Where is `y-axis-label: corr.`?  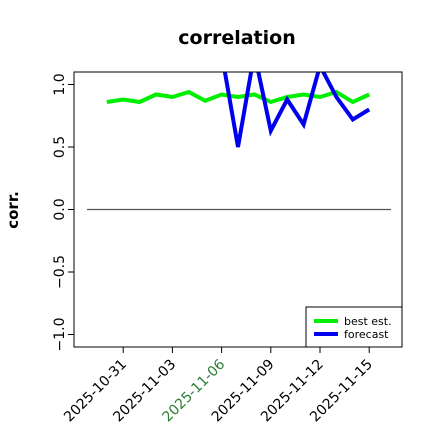 y-axis-label: corr. is located at coordinates (13, 210).